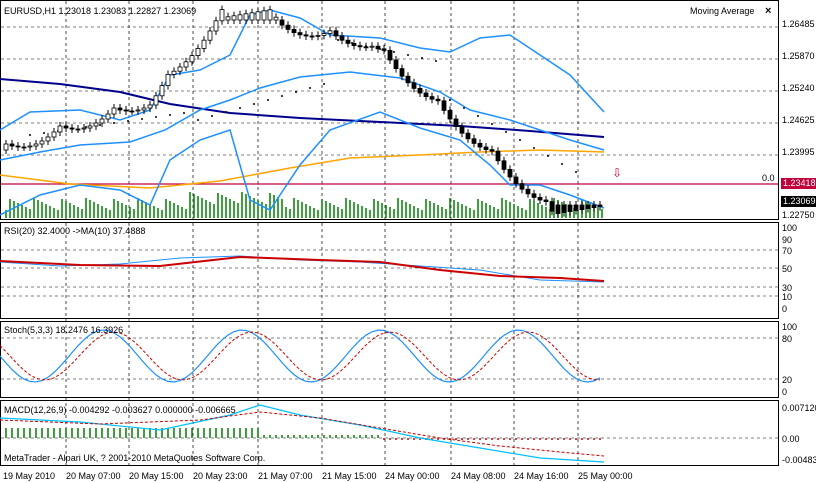 Image resolution: width=816 pixels, height=483 pixels. What do you see at coordinates (302, 116) in the screenshot?
I see `bollinger-middle` at bounding box center [302, 116].